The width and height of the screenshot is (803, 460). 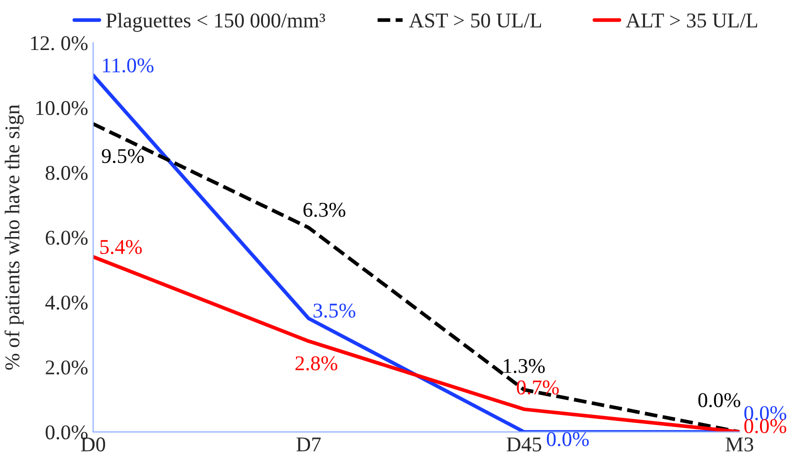 What do you see at coordinates (67, 173) in the screenshot?
I see `y-tick-label: 8.0%` at bounding box center [67, 173].